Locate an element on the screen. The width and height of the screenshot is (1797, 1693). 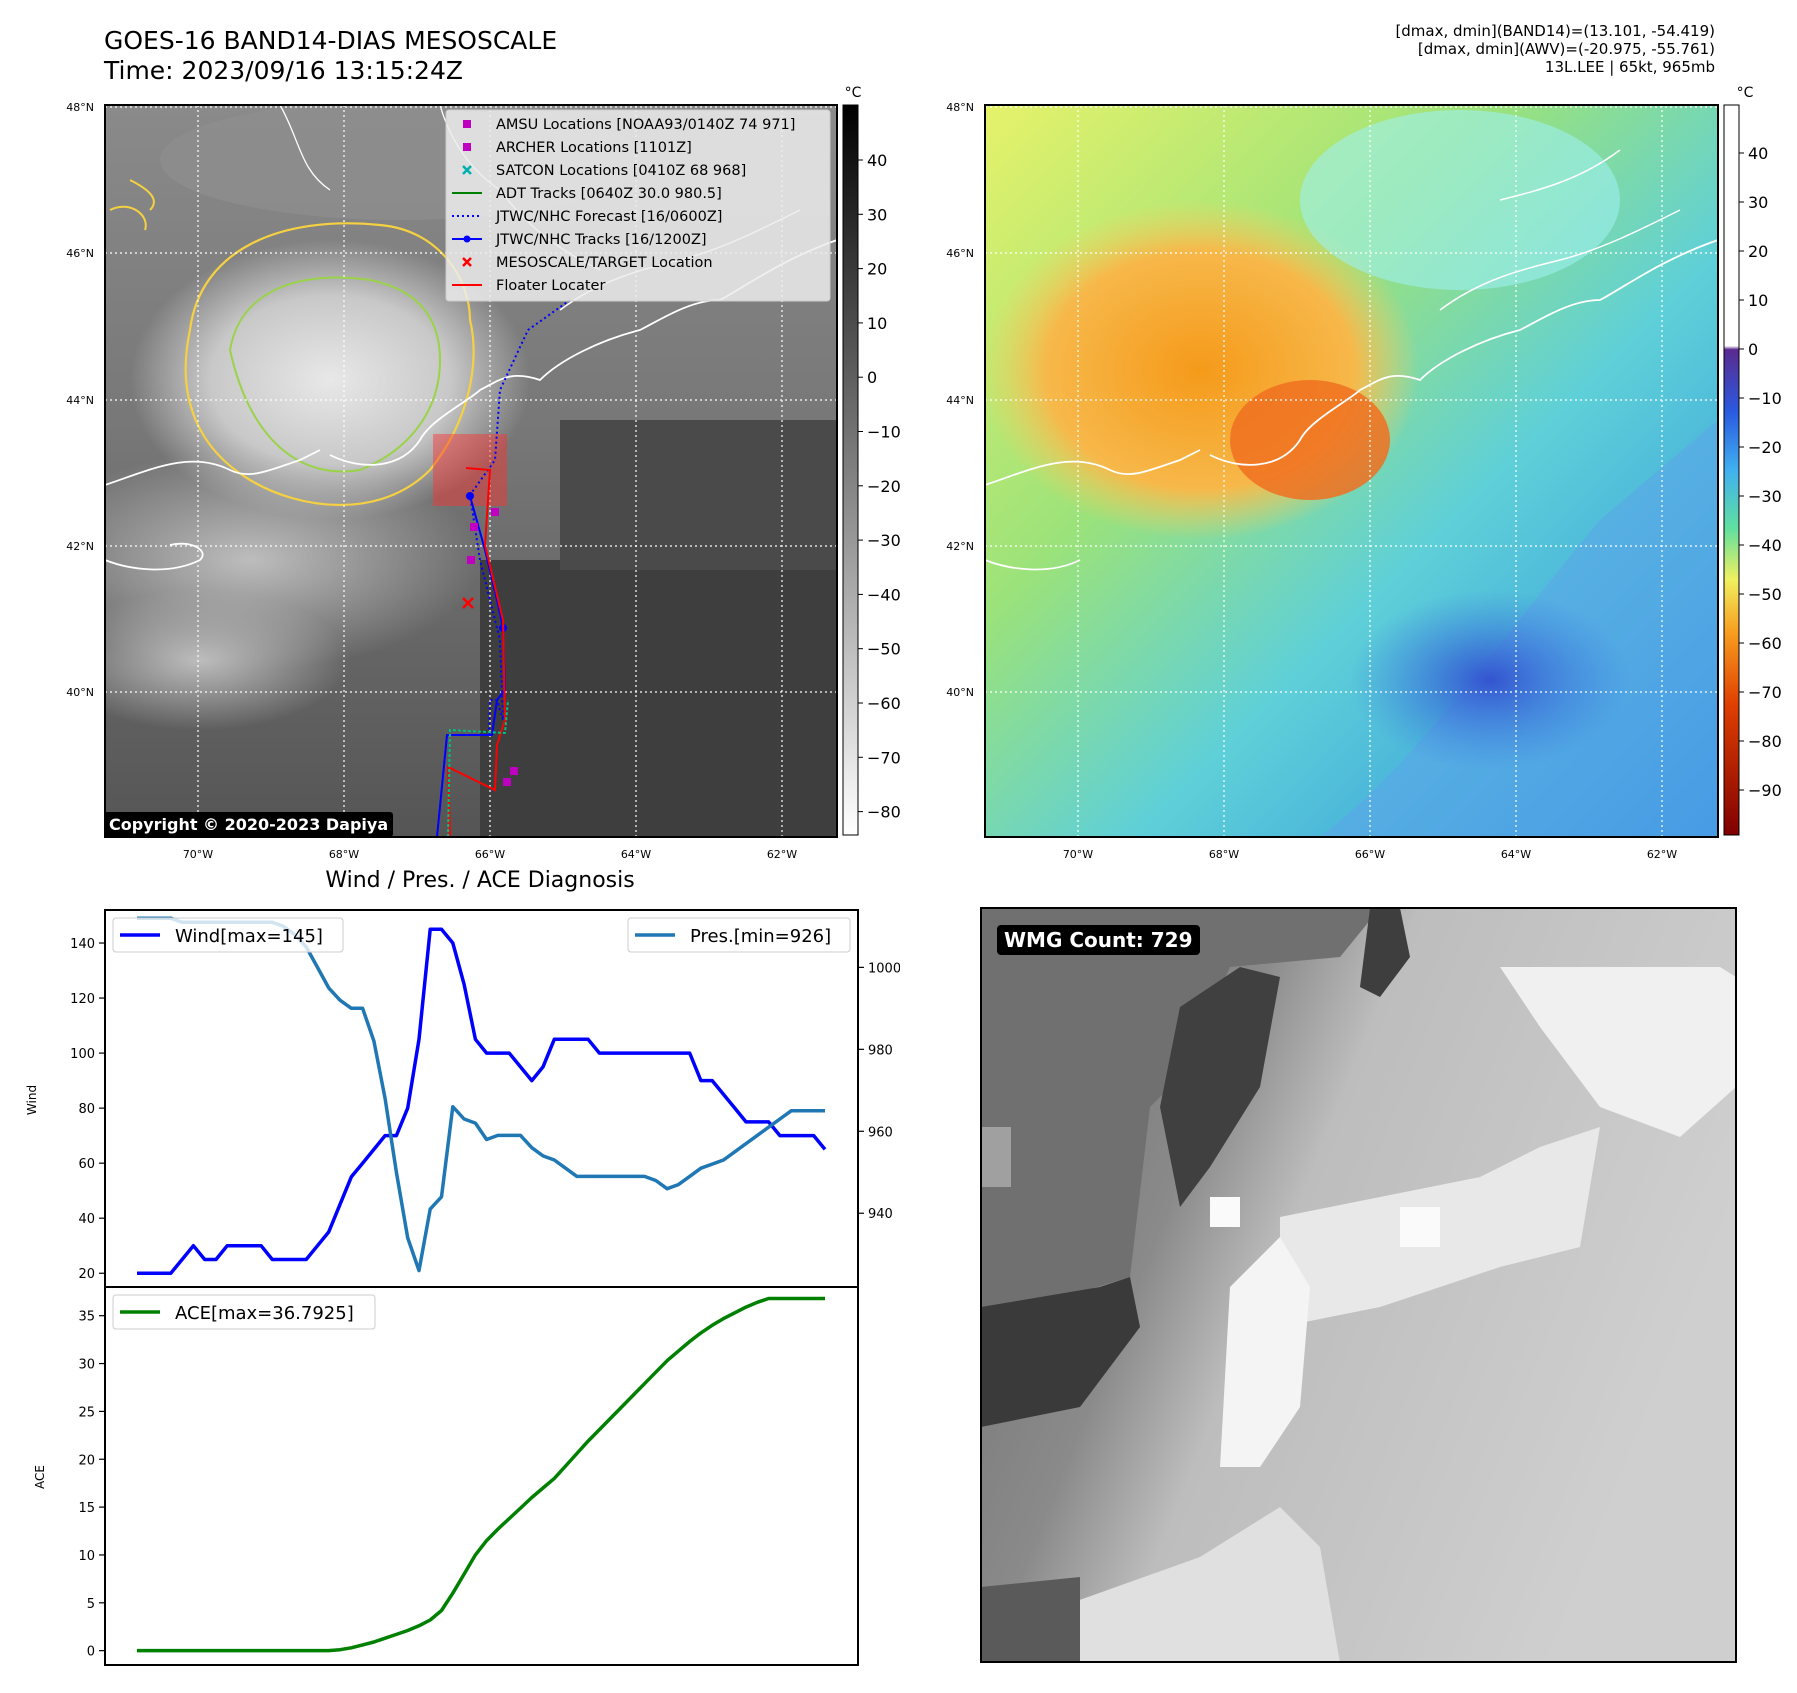
colorbar-tick-label: 40 is located at coordinates (1758, 153).